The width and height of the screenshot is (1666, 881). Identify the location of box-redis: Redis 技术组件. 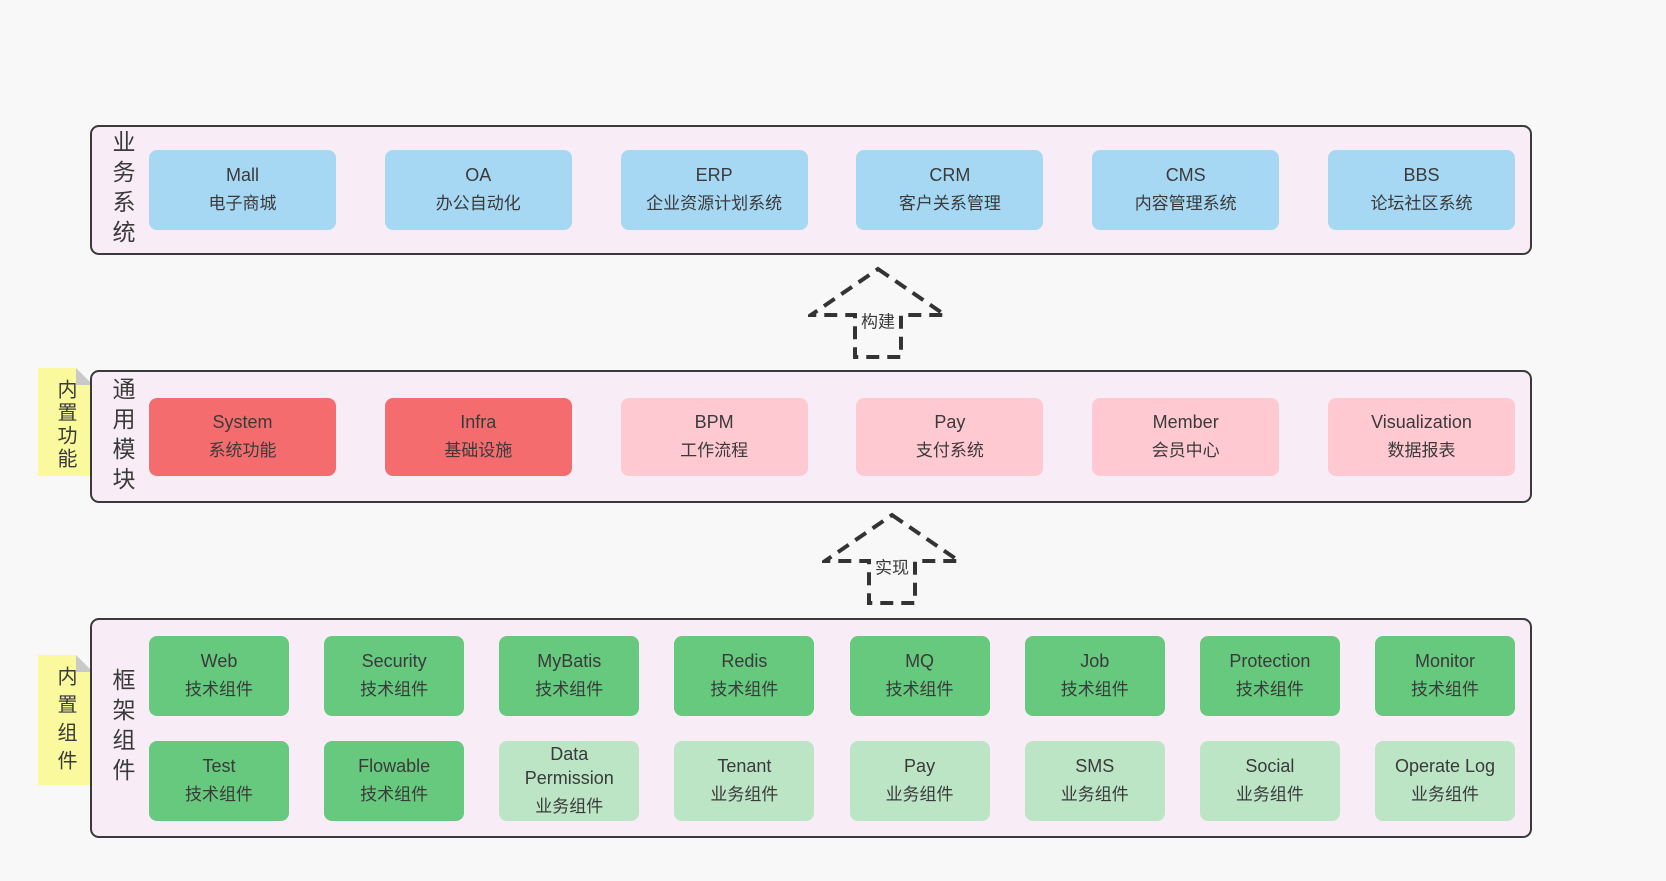
(744, 675).